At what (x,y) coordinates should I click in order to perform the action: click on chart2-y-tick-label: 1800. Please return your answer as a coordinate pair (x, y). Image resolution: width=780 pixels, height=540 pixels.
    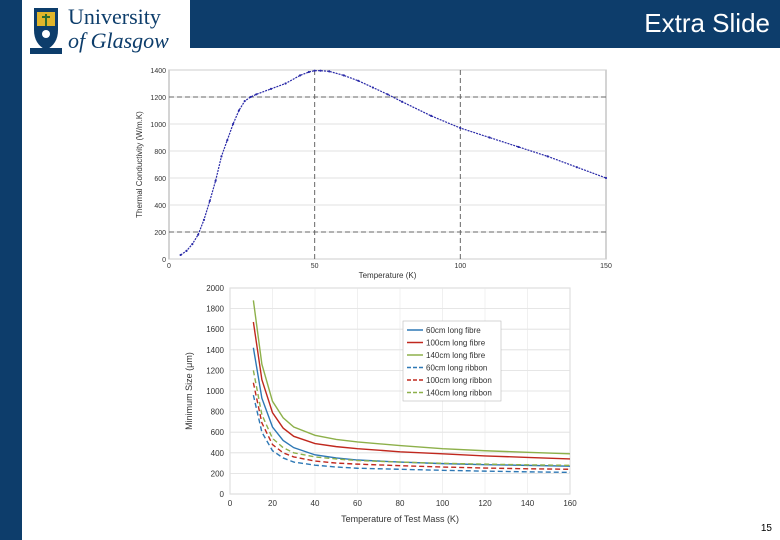
    Looking at the image, I should click on (215, 309).